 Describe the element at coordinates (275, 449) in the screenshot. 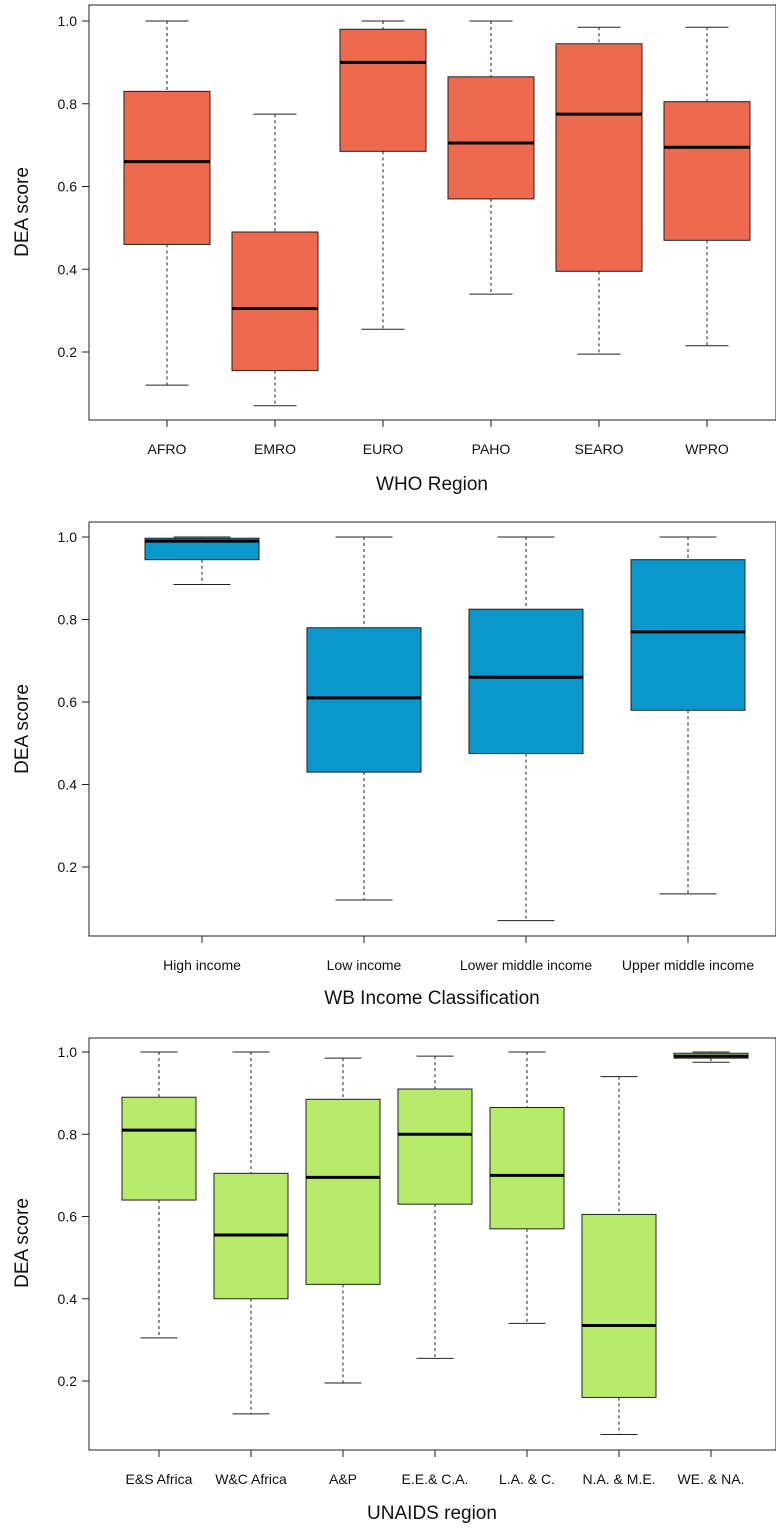

I see `x-tick-label: EMRO` at that location.